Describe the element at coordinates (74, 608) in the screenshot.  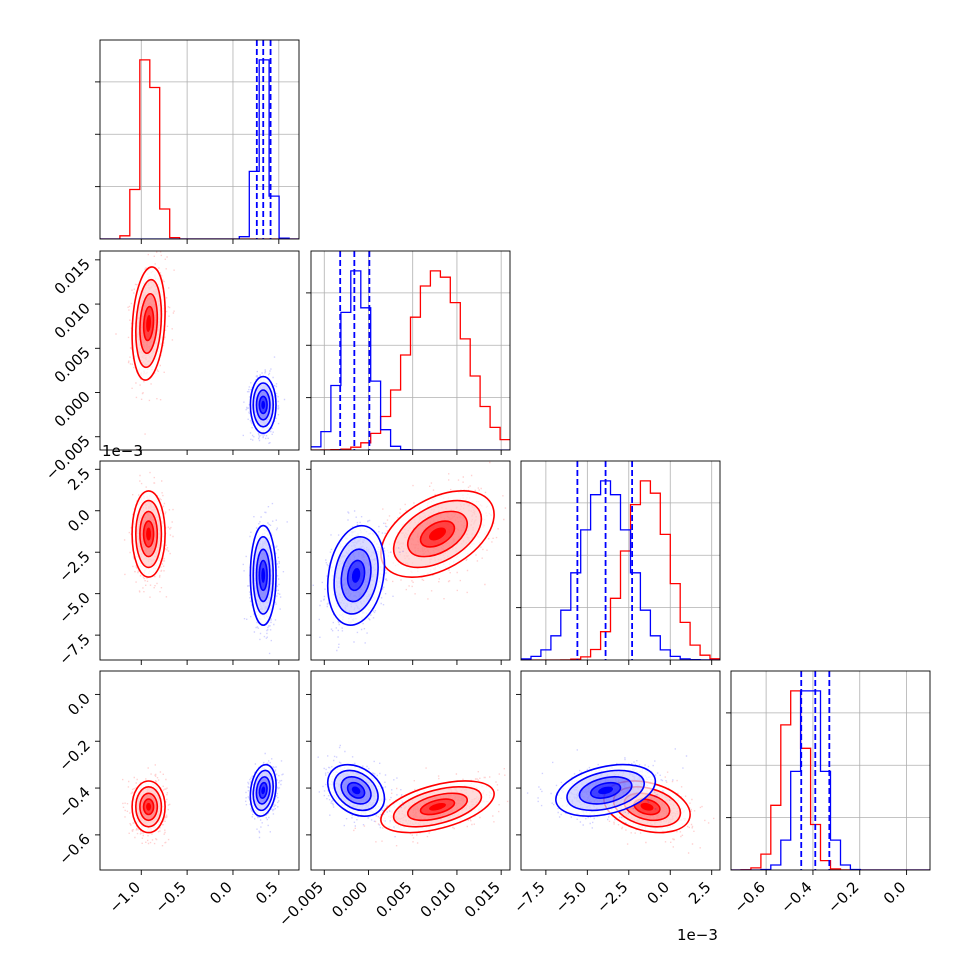
I see `y-tick-label-var2-1: −5.0` at that location.